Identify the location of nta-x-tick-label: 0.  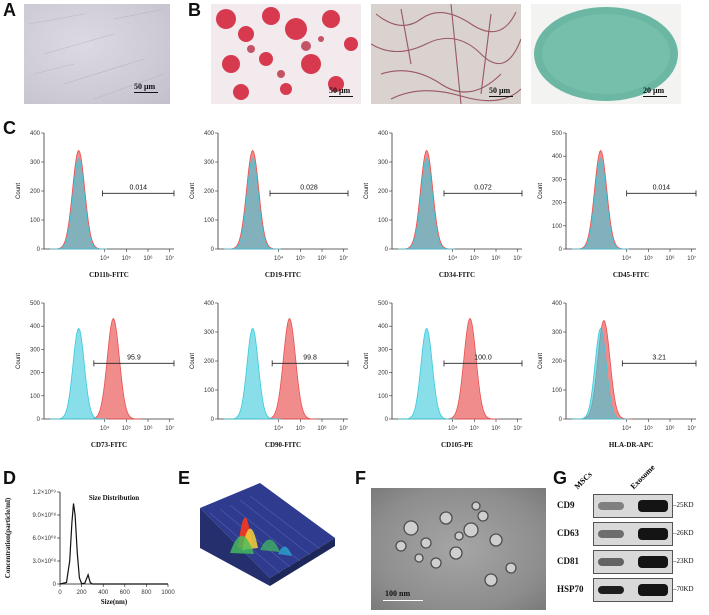
(60, 593).